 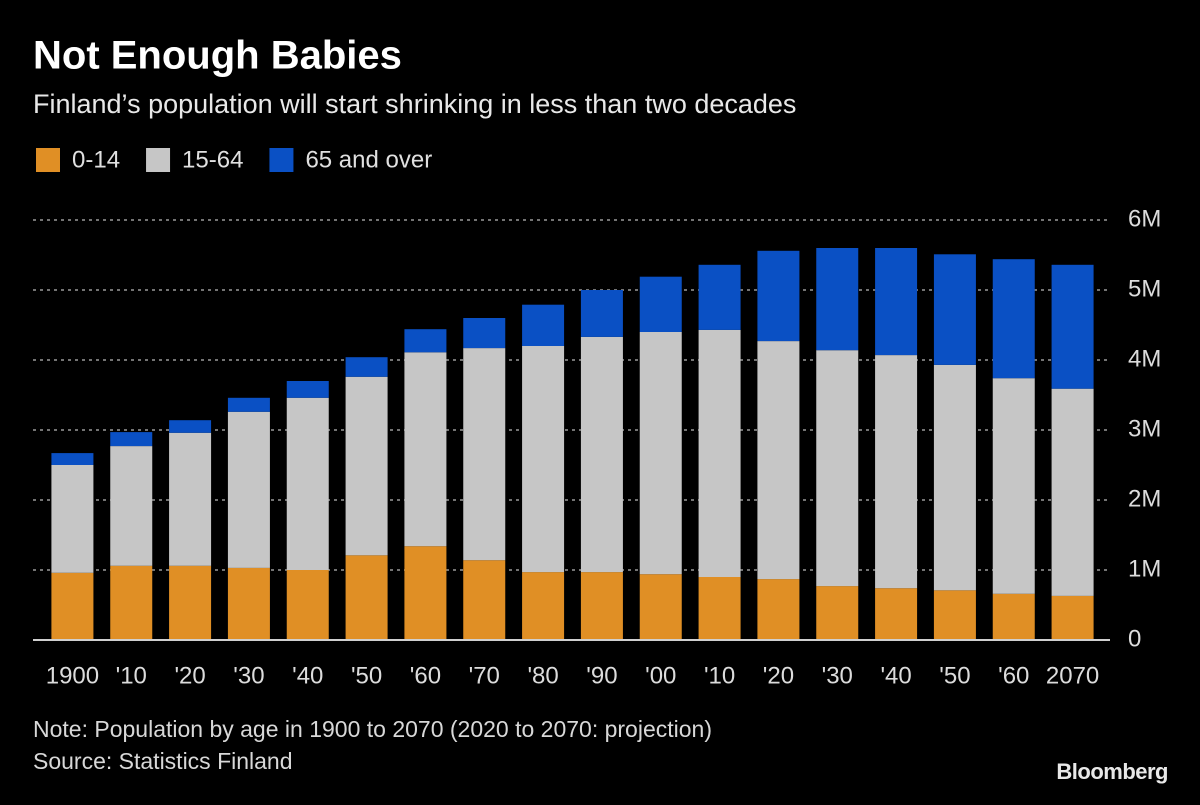 What do you see at coordinates (1144, 358) in the screenshot?
I see `y-tick-label: 4M` at bounding box center [1144, 358].